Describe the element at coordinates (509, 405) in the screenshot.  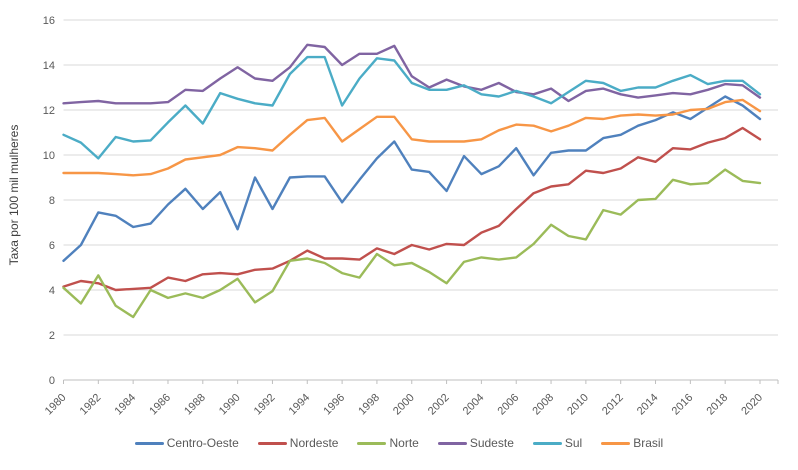
I see `x-tick-label: 2006` at that location.